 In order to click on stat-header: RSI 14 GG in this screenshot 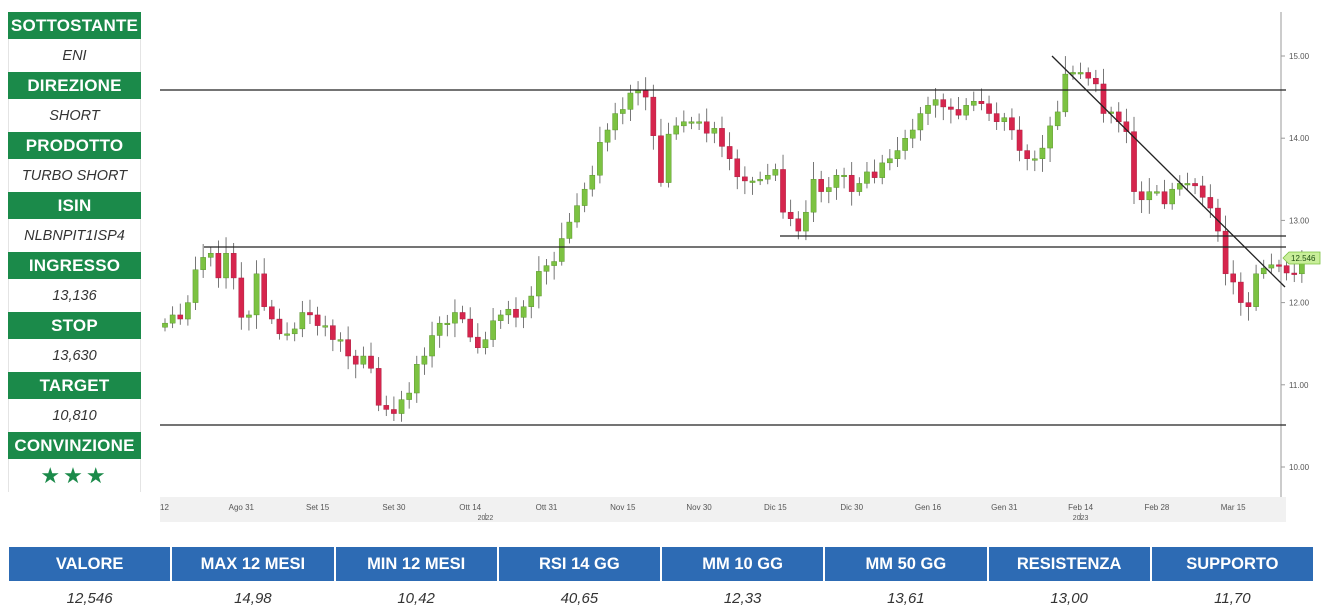, I will do `click(579, 564)`.